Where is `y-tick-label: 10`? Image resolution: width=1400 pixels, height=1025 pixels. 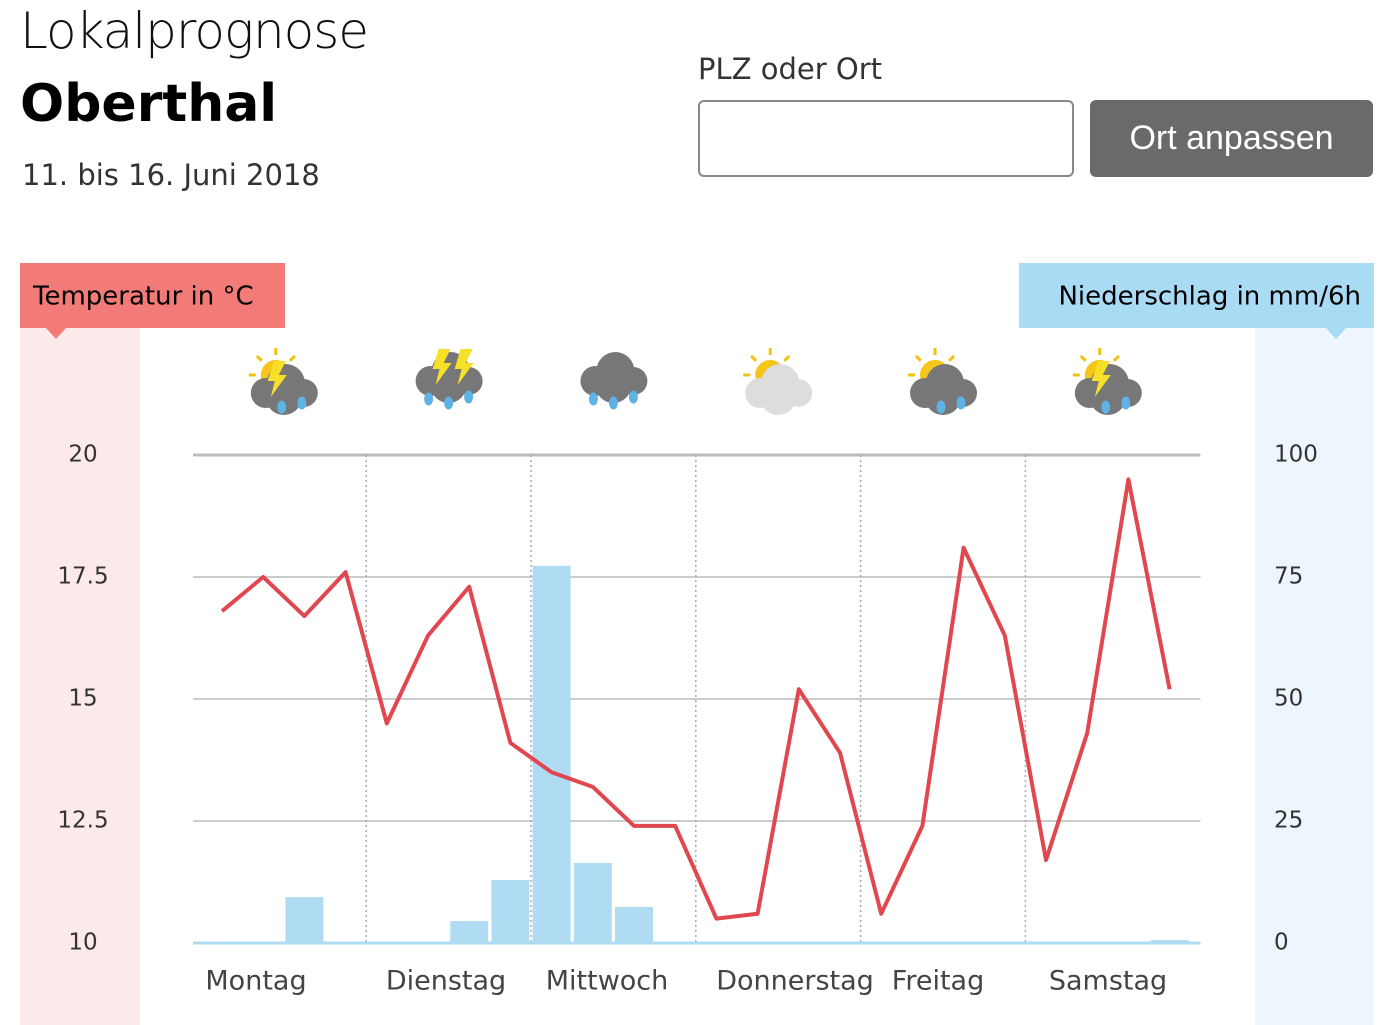 y-tick-label: 10 is located at coordinates (82, 943).